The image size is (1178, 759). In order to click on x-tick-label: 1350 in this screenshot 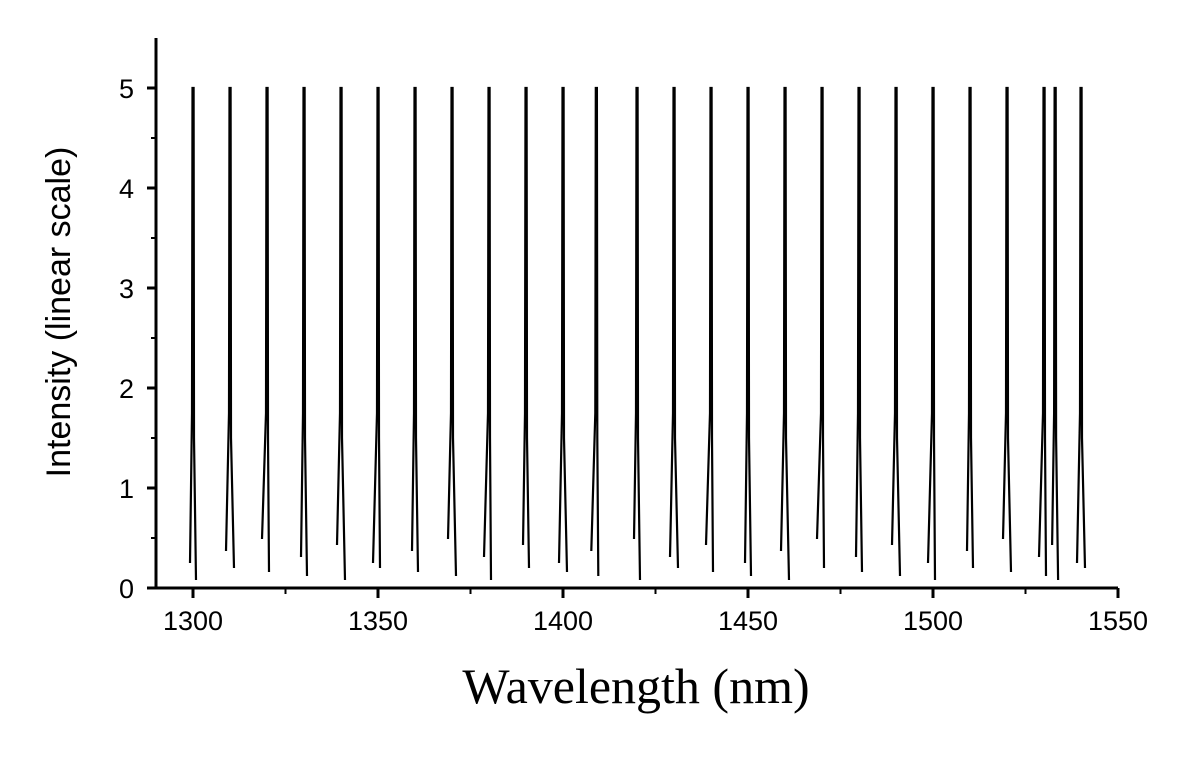, I will do `click(378, 621)`.